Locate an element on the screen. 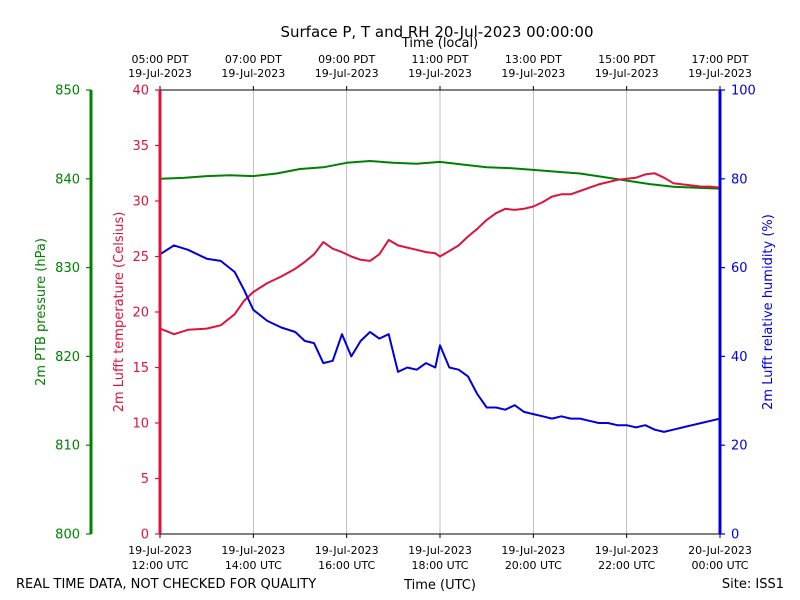 Image resolution: width=800 pixels, height=600 pixels. top-tick-date-0: 19-Jul-2023 is located at coordinates (160, 73).